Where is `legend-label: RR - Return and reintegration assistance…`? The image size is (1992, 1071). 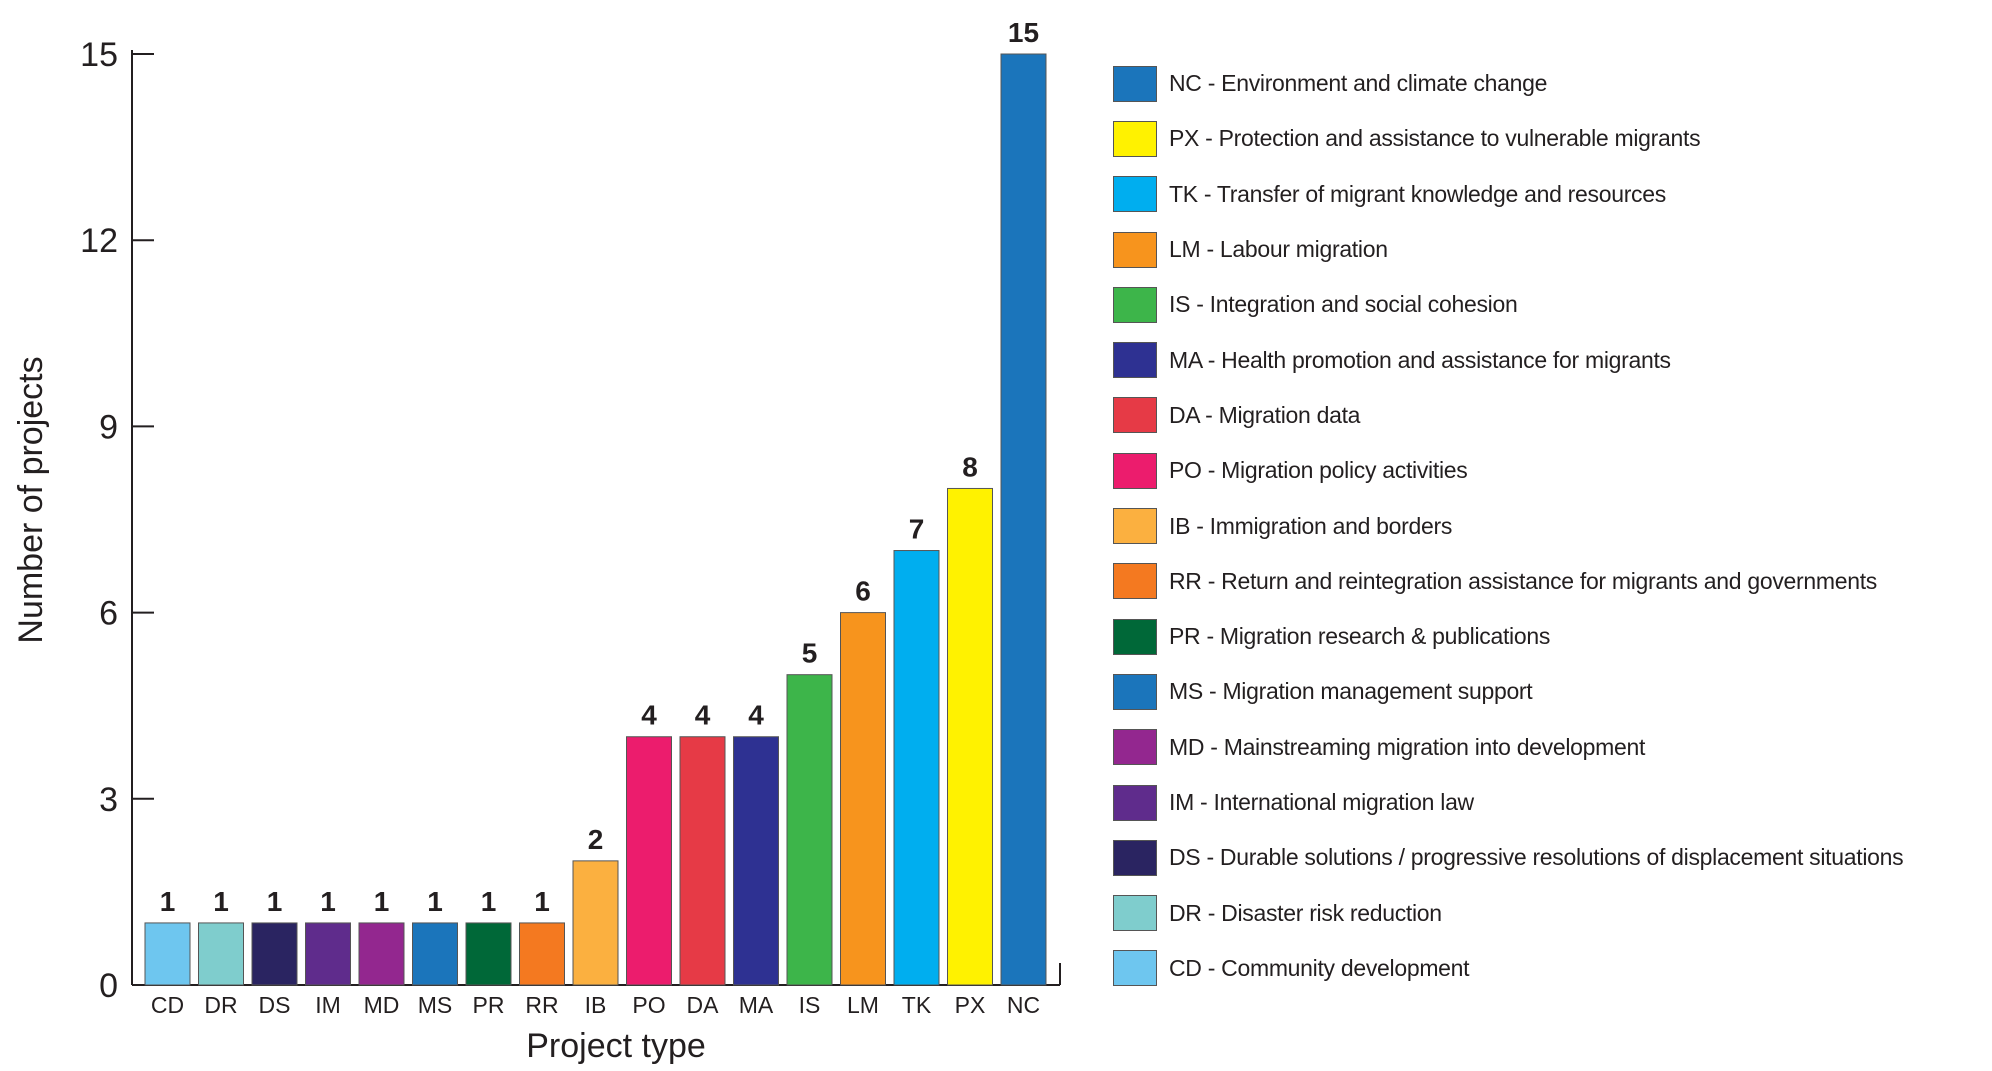 legend-label: RR - Return and reintegration assistance… is located at coordinates (1523, 580).